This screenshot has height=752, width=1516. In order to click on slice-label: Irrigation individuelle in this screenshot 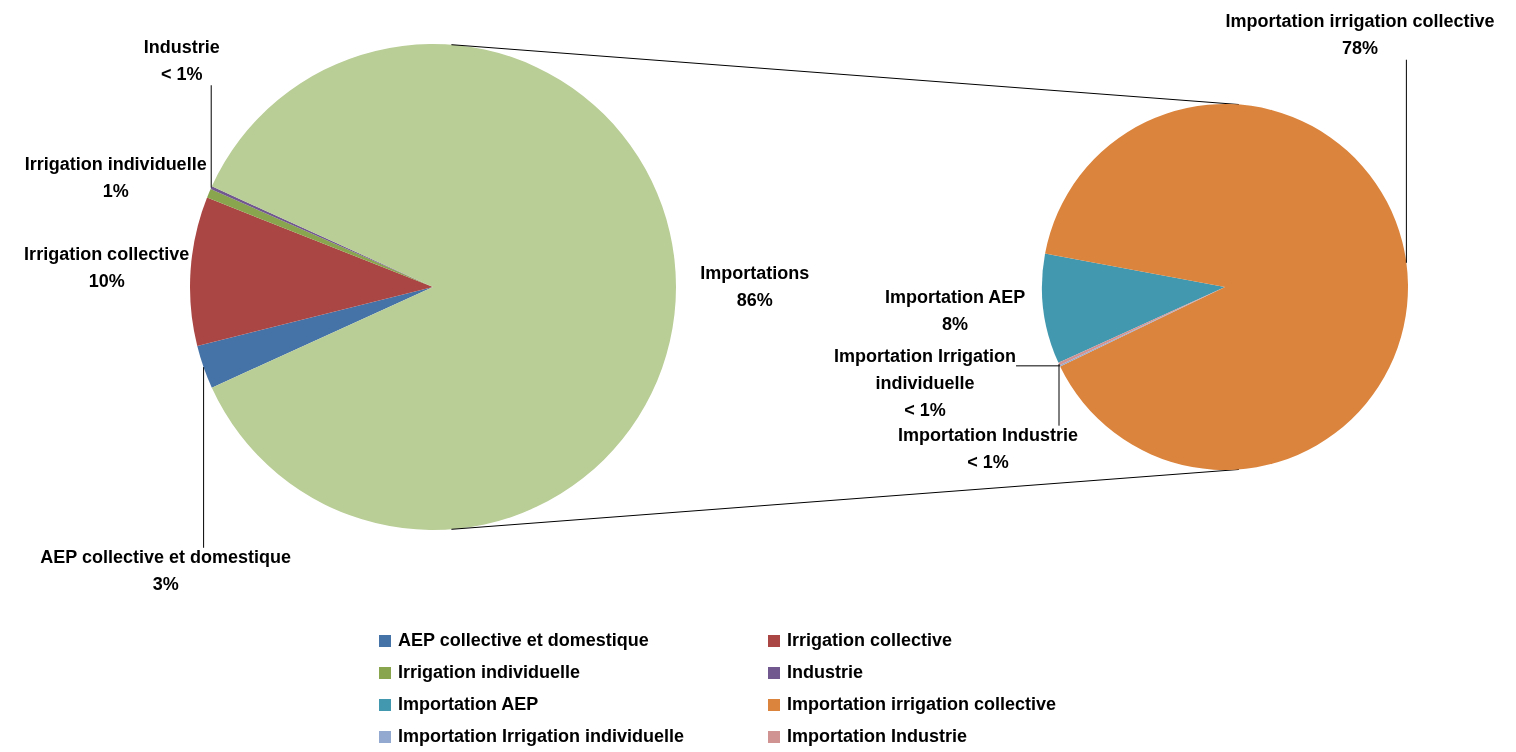, I will do `click(115, 163)`.